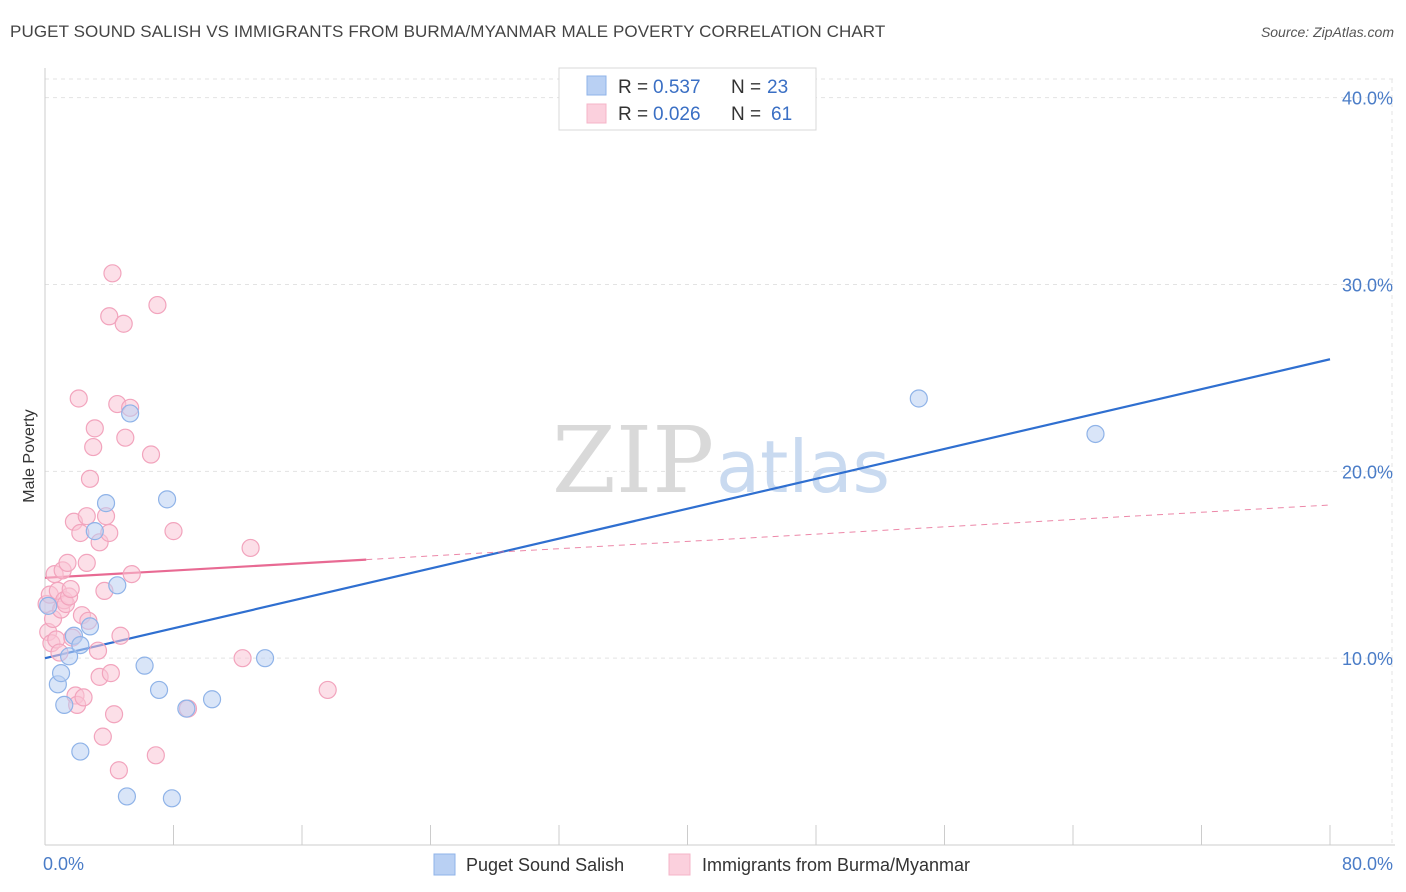 The height and width of the screenshot is (892, 1406). What do you see at coordinates (677, 114) in the screenshot?
I see `legend-r-value-2: 0.026` at bounding box center [677, 114].